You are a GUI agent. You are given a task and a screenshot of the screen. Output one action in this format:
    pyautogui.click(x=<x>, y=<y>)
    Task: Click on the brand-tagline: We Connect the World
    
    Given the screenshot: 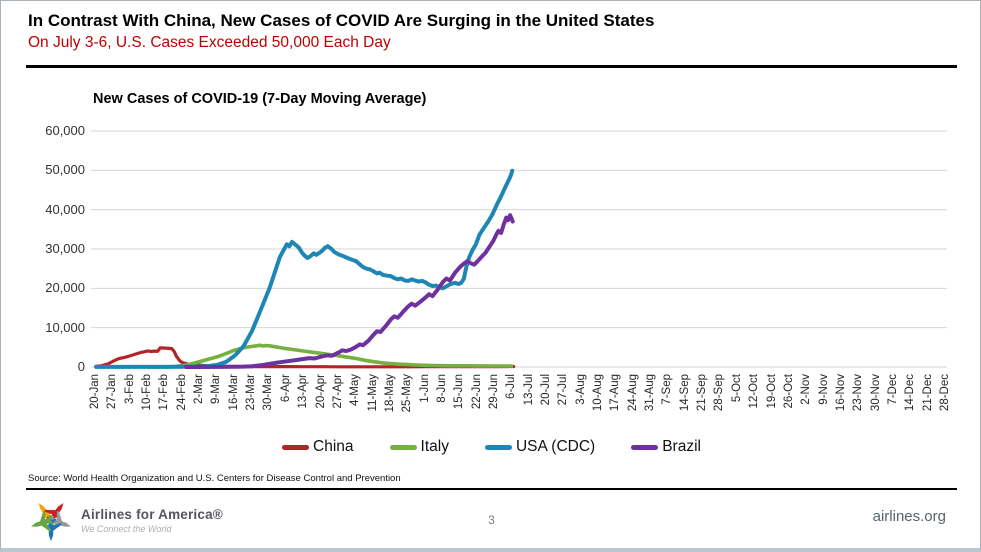 What is the action you would take?
    pyautogui.click(x=126, y=528)
    